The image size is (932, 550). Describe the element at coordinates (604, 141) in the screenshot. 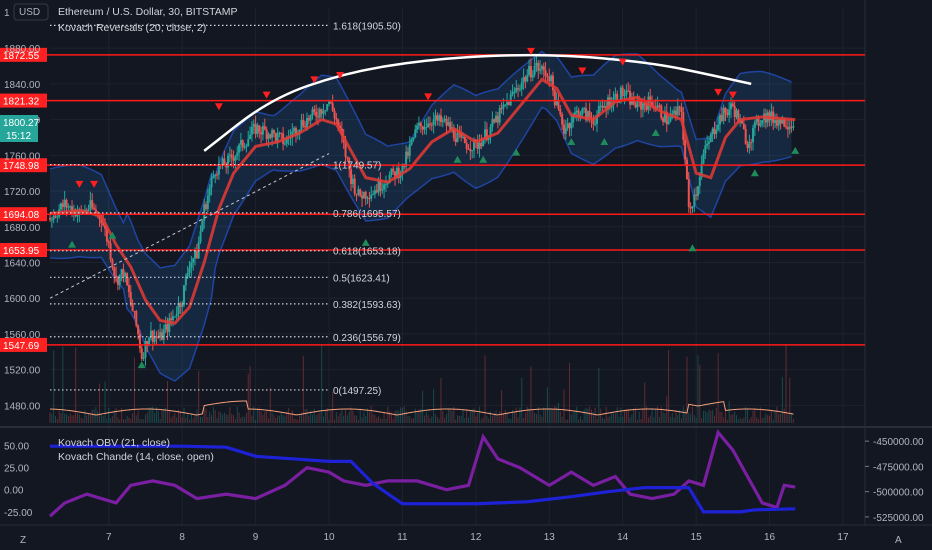

I see `buy-signal-marker` at that location.